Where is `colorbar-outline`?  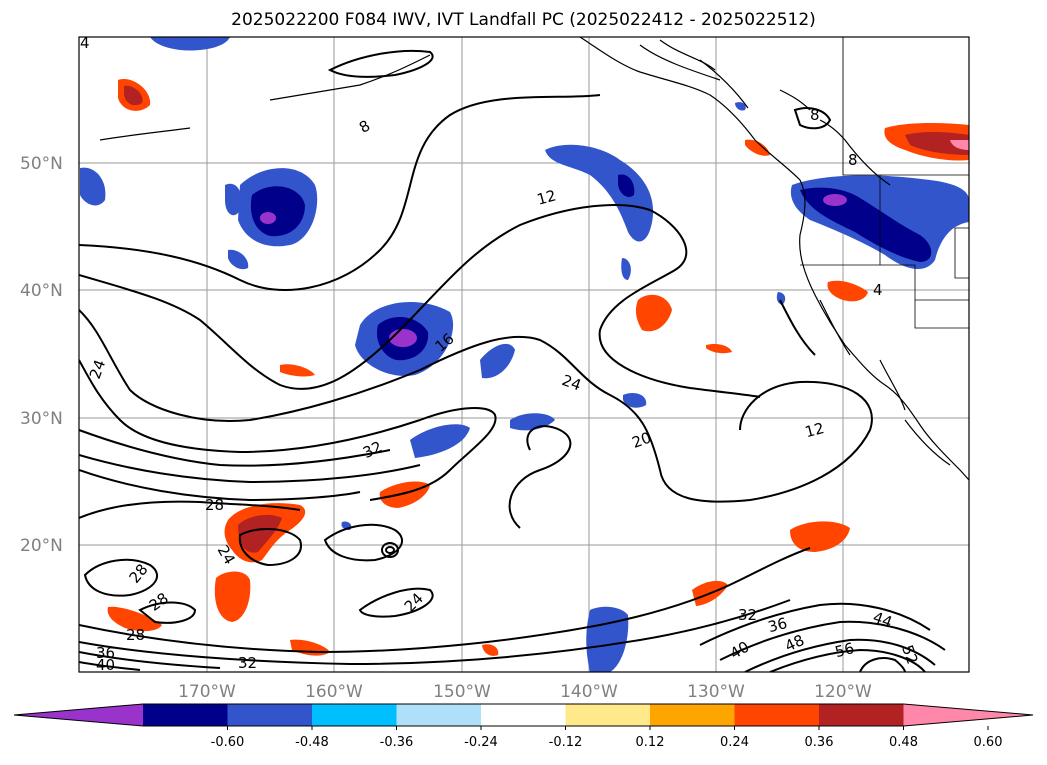
colorbar-outline is located at coordinates (523, 715).